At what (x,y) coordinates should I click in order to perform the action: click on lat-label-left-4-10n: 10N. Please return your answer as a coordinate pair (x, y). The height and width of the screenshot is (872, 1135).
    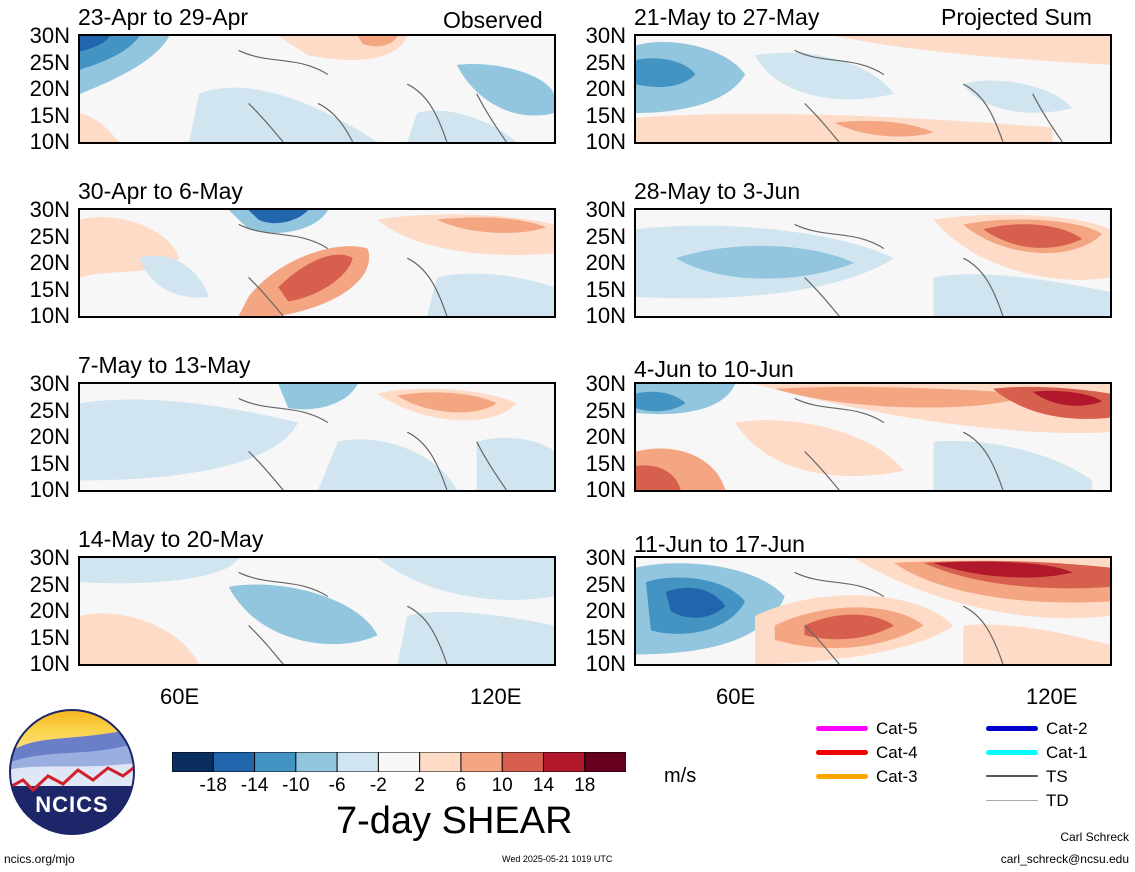
    Looking at the image, I should click on (49, 663).